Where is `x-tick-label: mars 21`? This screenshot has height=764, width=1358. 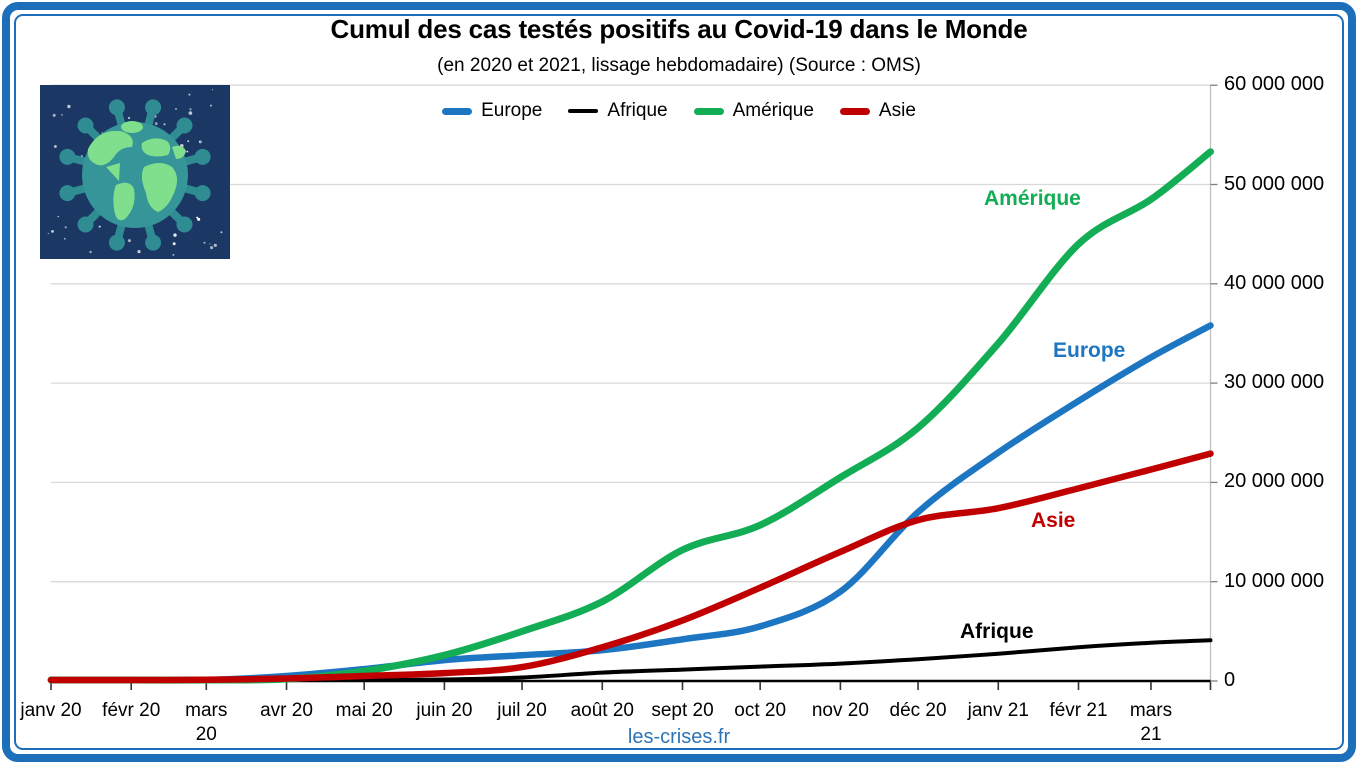 x-tick-label: mars 21 is located at coordinates (1151, 722).